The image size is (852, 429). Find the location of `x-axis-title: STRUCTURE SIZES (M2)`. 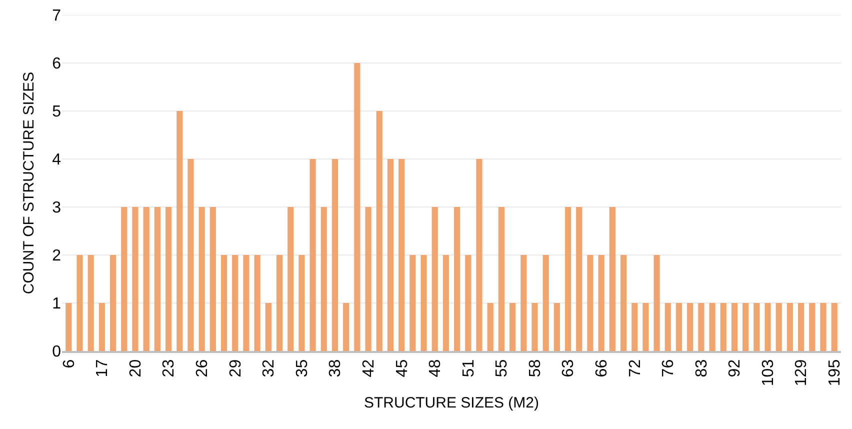

x-axis-title: STRUCTURE SIZES (M2) is located at coordinates (452, 403).